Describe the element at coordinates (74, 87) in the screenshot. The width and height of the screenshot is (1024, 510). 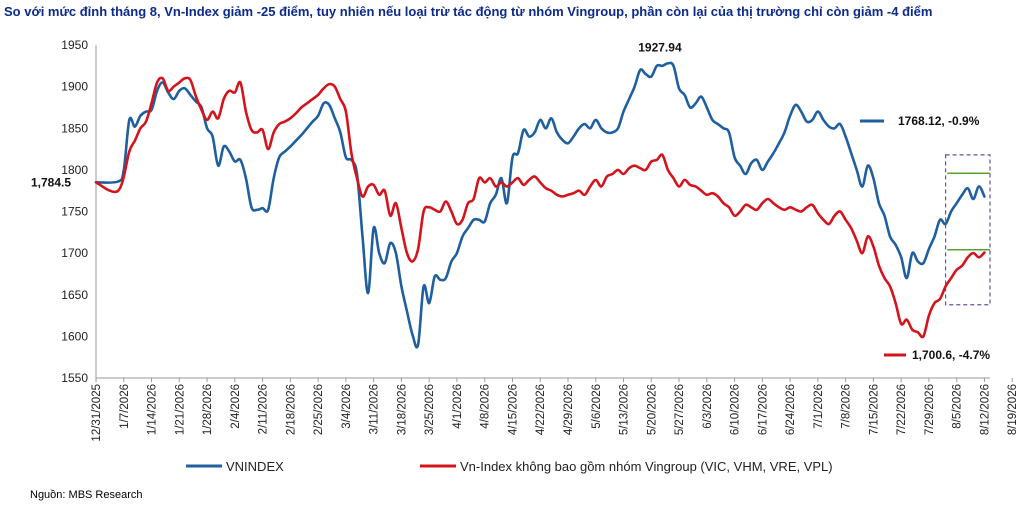
I see `y-tick-label: 1900` at that location.